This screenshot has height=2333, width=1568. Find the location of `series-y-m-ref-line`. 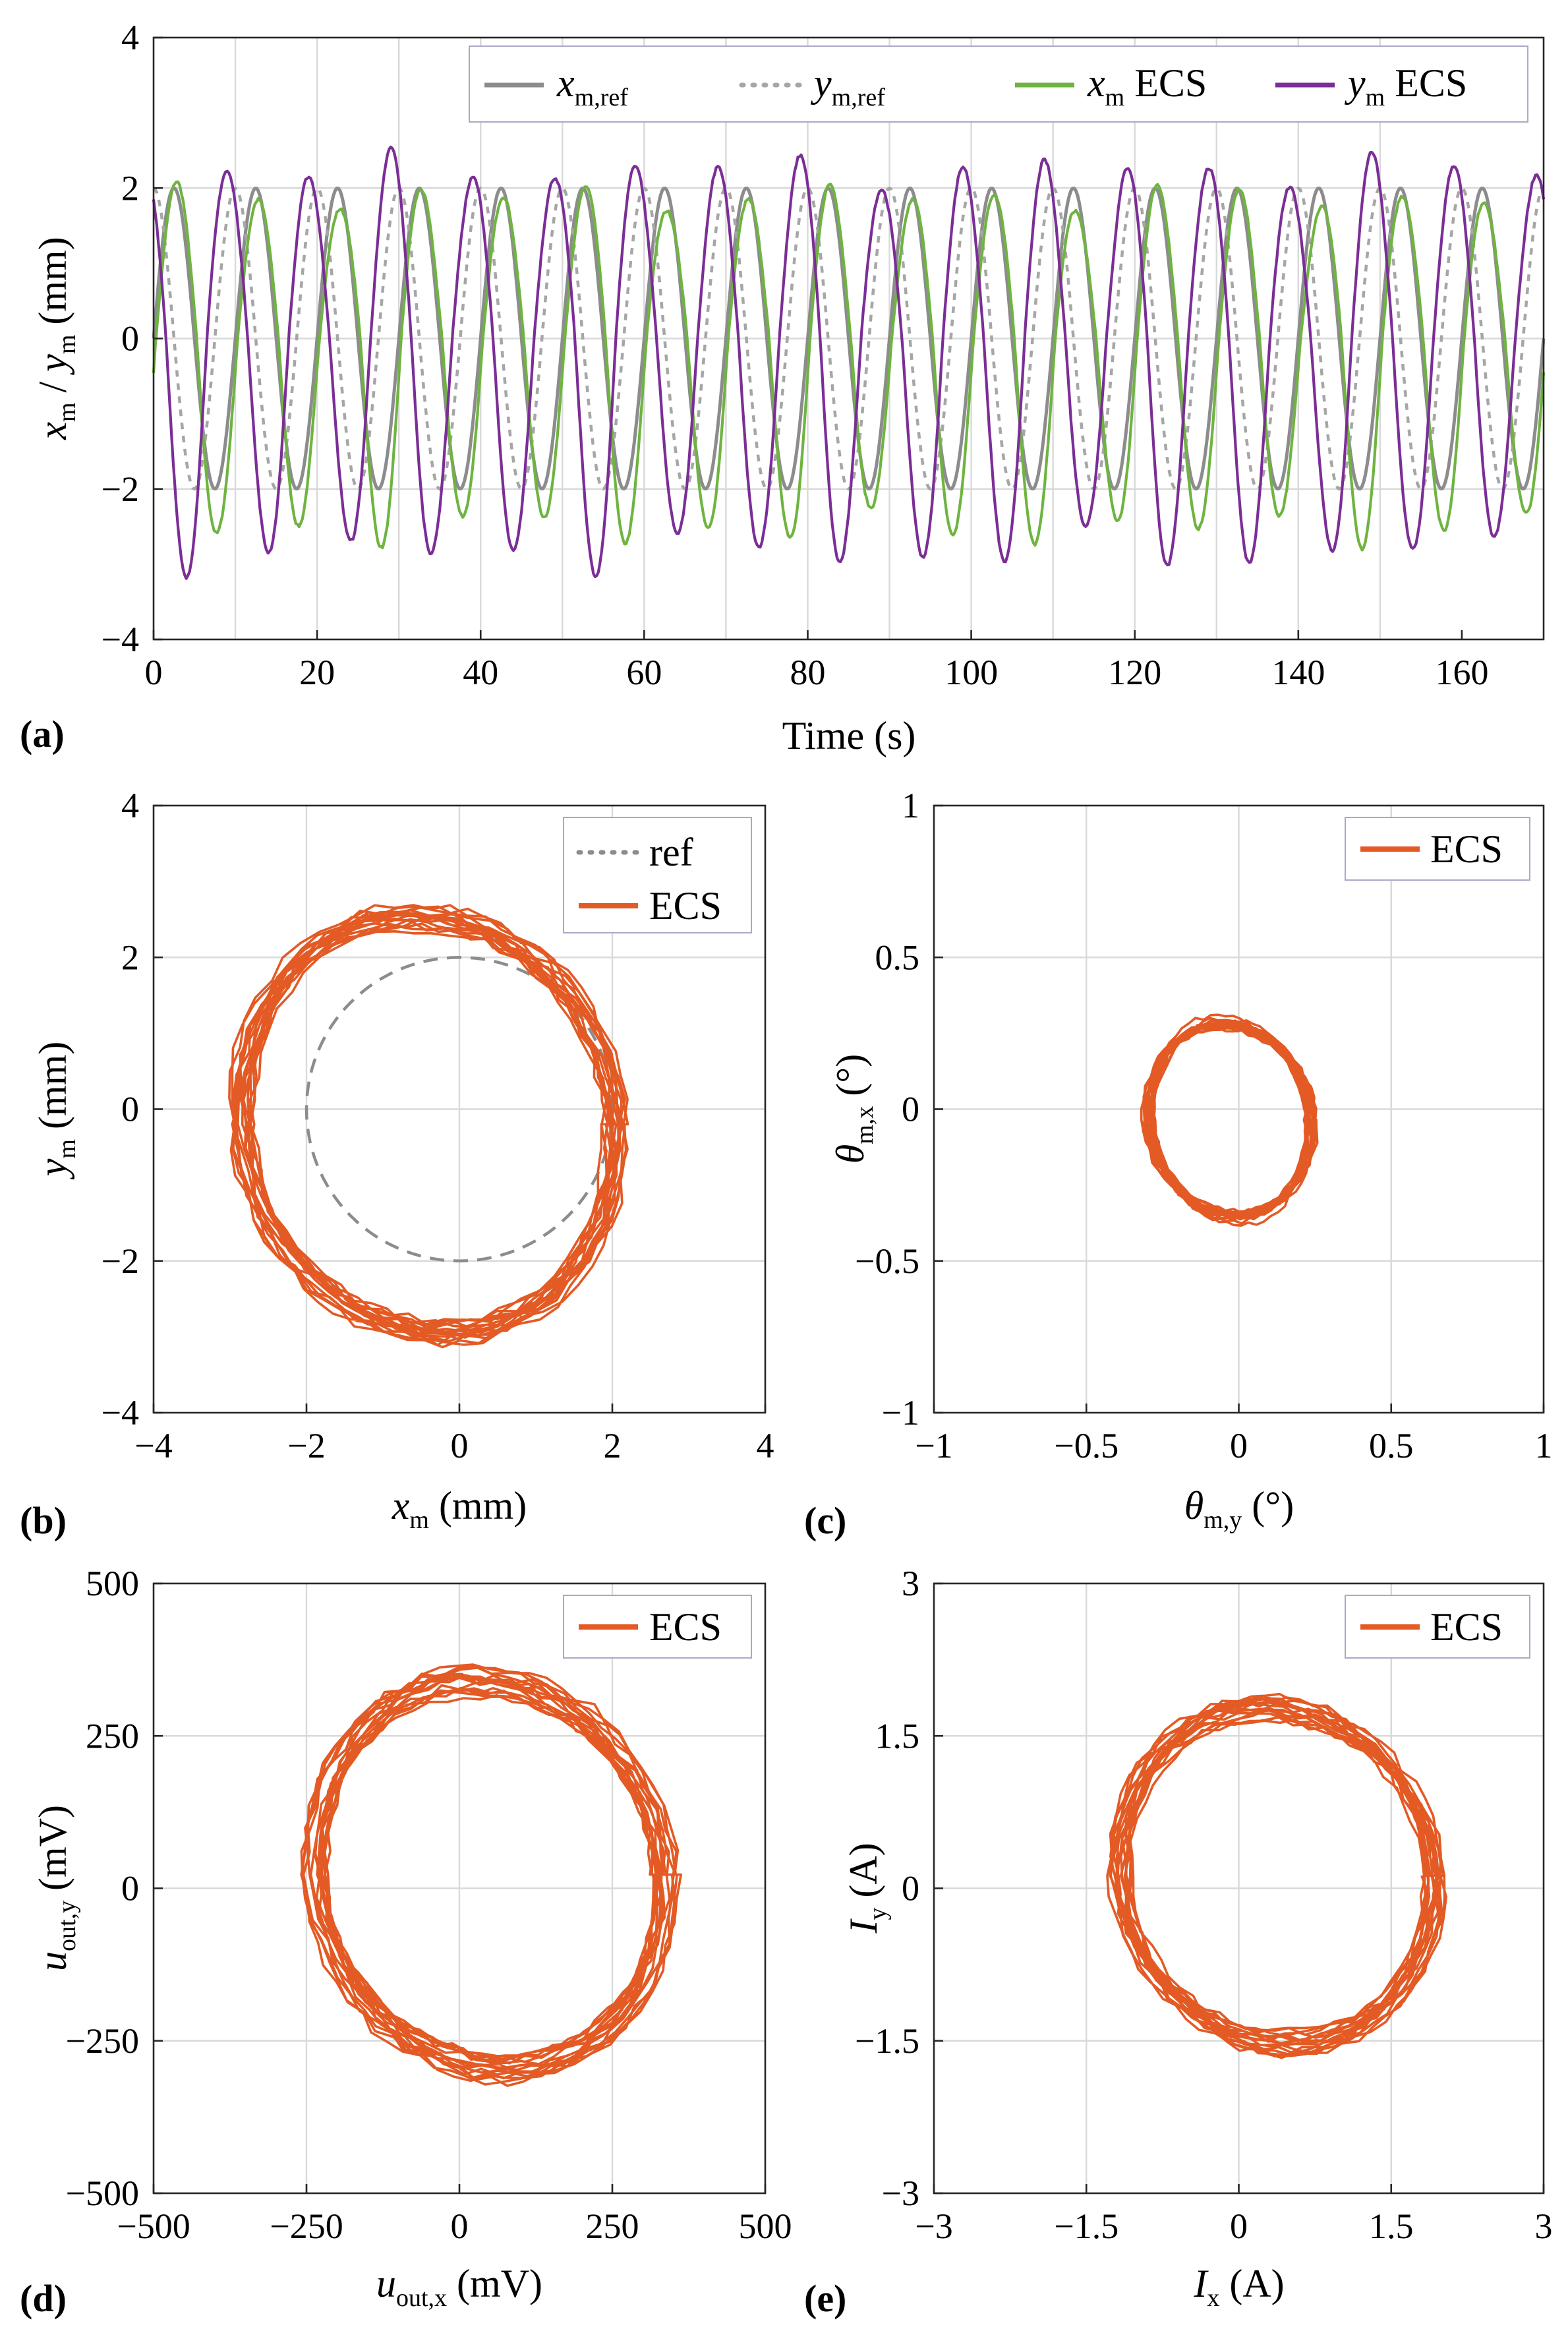

series-y-m-ref-line is located at coordinates (848, 339).